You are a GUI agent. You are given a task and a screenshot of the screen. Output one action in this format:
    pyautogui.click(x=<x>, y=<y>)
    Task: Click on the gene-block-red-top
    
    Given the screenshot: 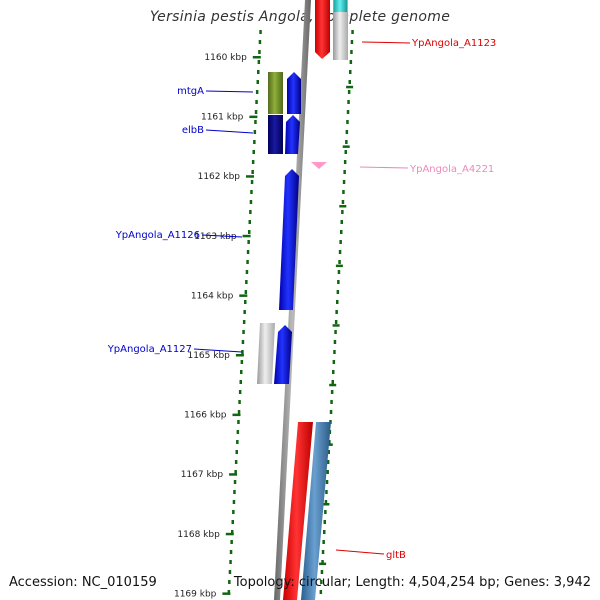 What is the action you would take?
    pyautogui.click(x=322, y=29)
    